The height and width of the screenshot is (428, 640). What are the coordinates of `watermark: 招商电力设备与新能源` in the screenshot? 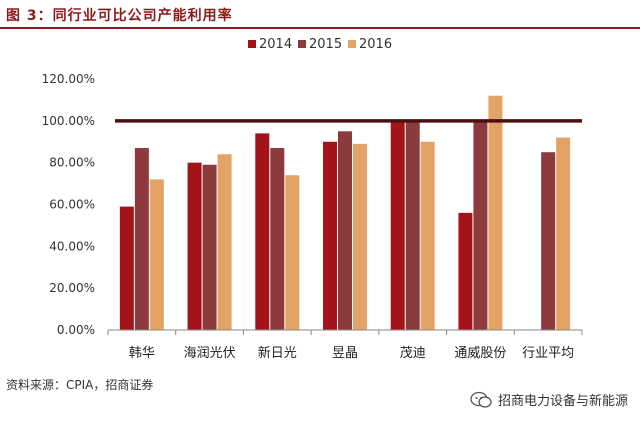 It's located at (549, 399).